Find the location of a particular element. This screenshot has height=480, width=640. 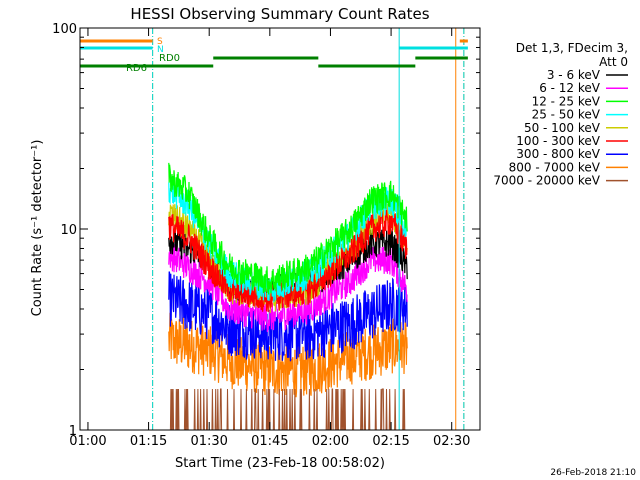

x-tick-label: 02:15 is located at coordinates (390, 441).